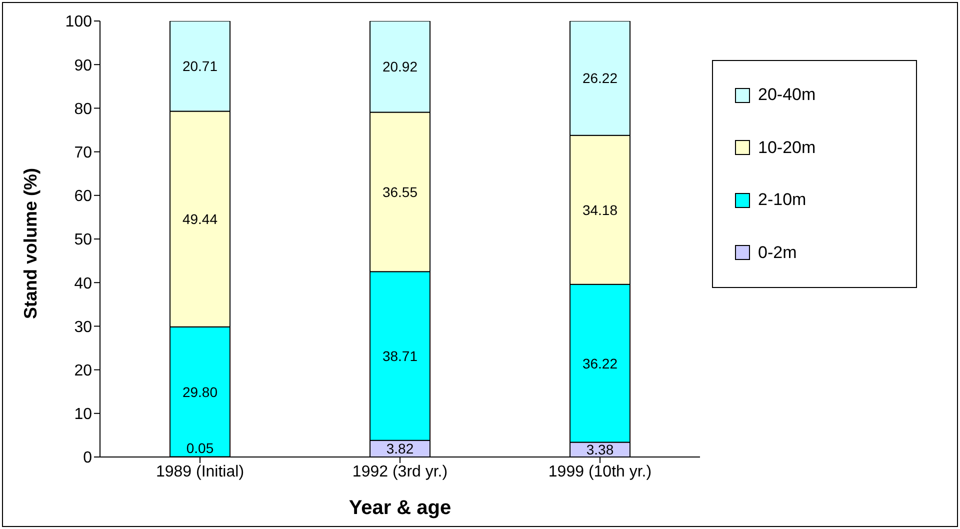 The image size is (960, 529). What do you see at coordinates (787, 148) in the screenshot?
I see `legend-label: 10-20m` at bounding box center [787, 148].